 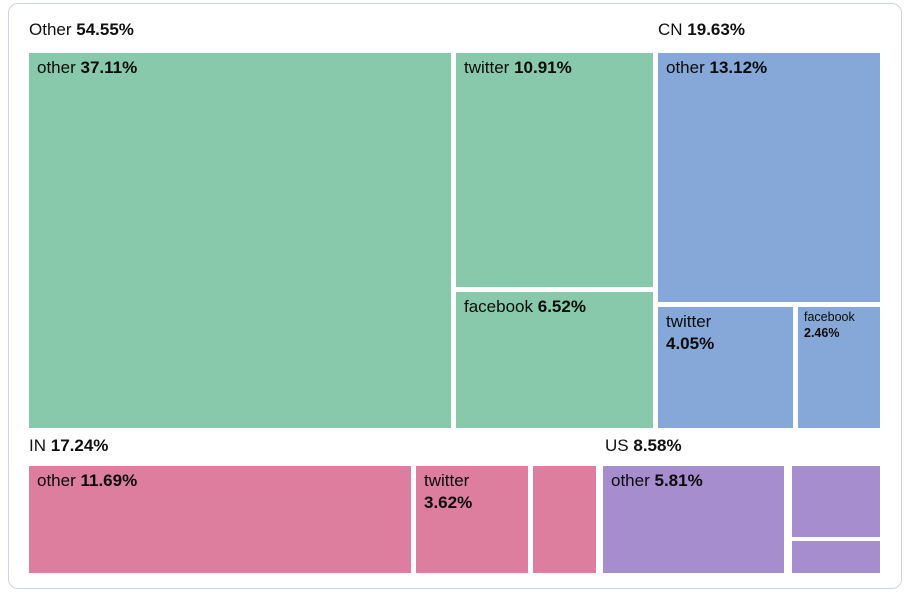 I want to click on group-name: US, so click(x=617, y=445).